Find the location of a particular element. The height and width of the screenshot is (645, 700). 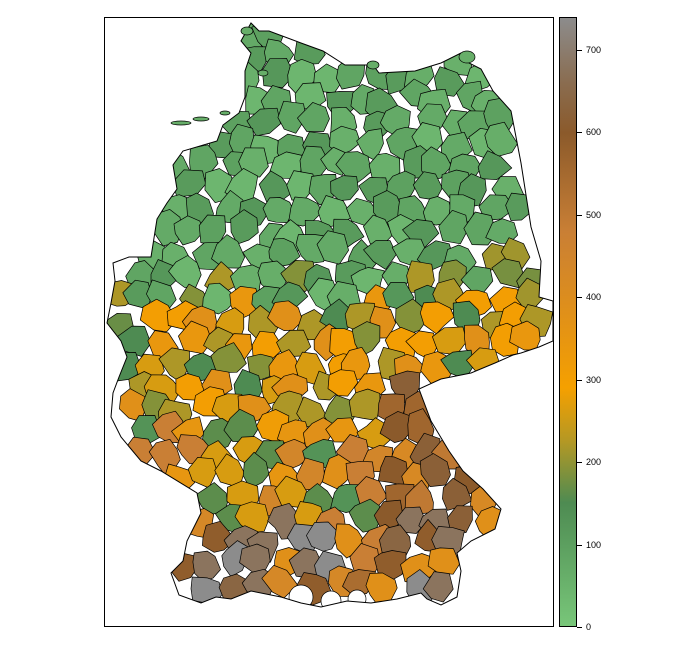

tick-label: 200 is located at coordinates (594, 462).